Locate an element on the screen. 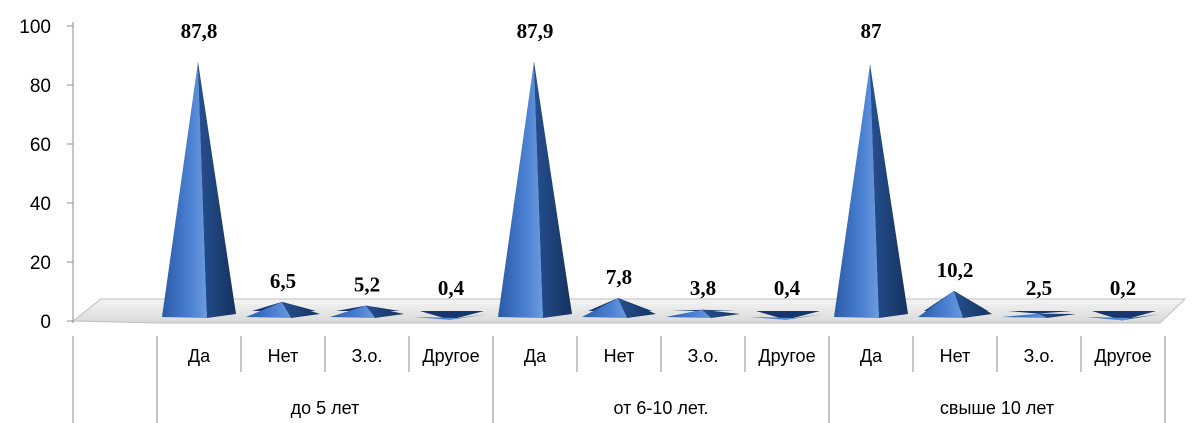 This screenshot has width=1195, height=423. data-label: 5,2 is located at coordinates (367, 285).